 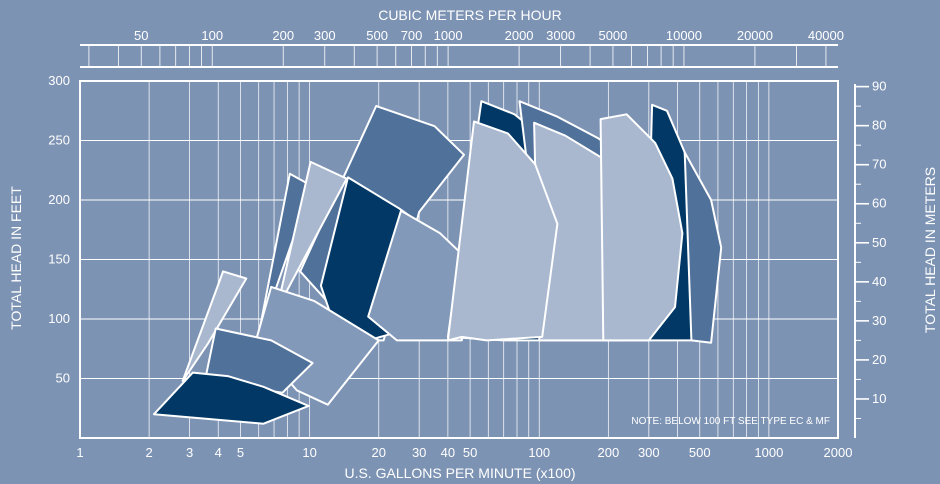 What do you see at coordinates (768, 452) in the screenshot?
I see `x-tick-label: 1000` at bounding box center [768, 452].